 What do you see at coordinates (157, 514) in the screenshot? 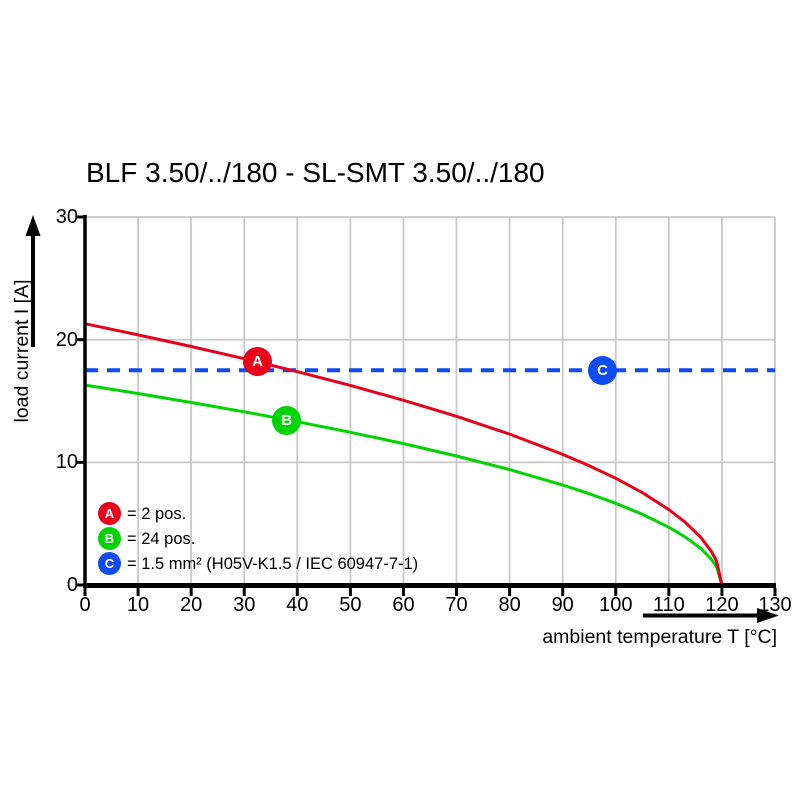
I see `legend-label-a: = 2 pos.` at bounding box center [157, 514].